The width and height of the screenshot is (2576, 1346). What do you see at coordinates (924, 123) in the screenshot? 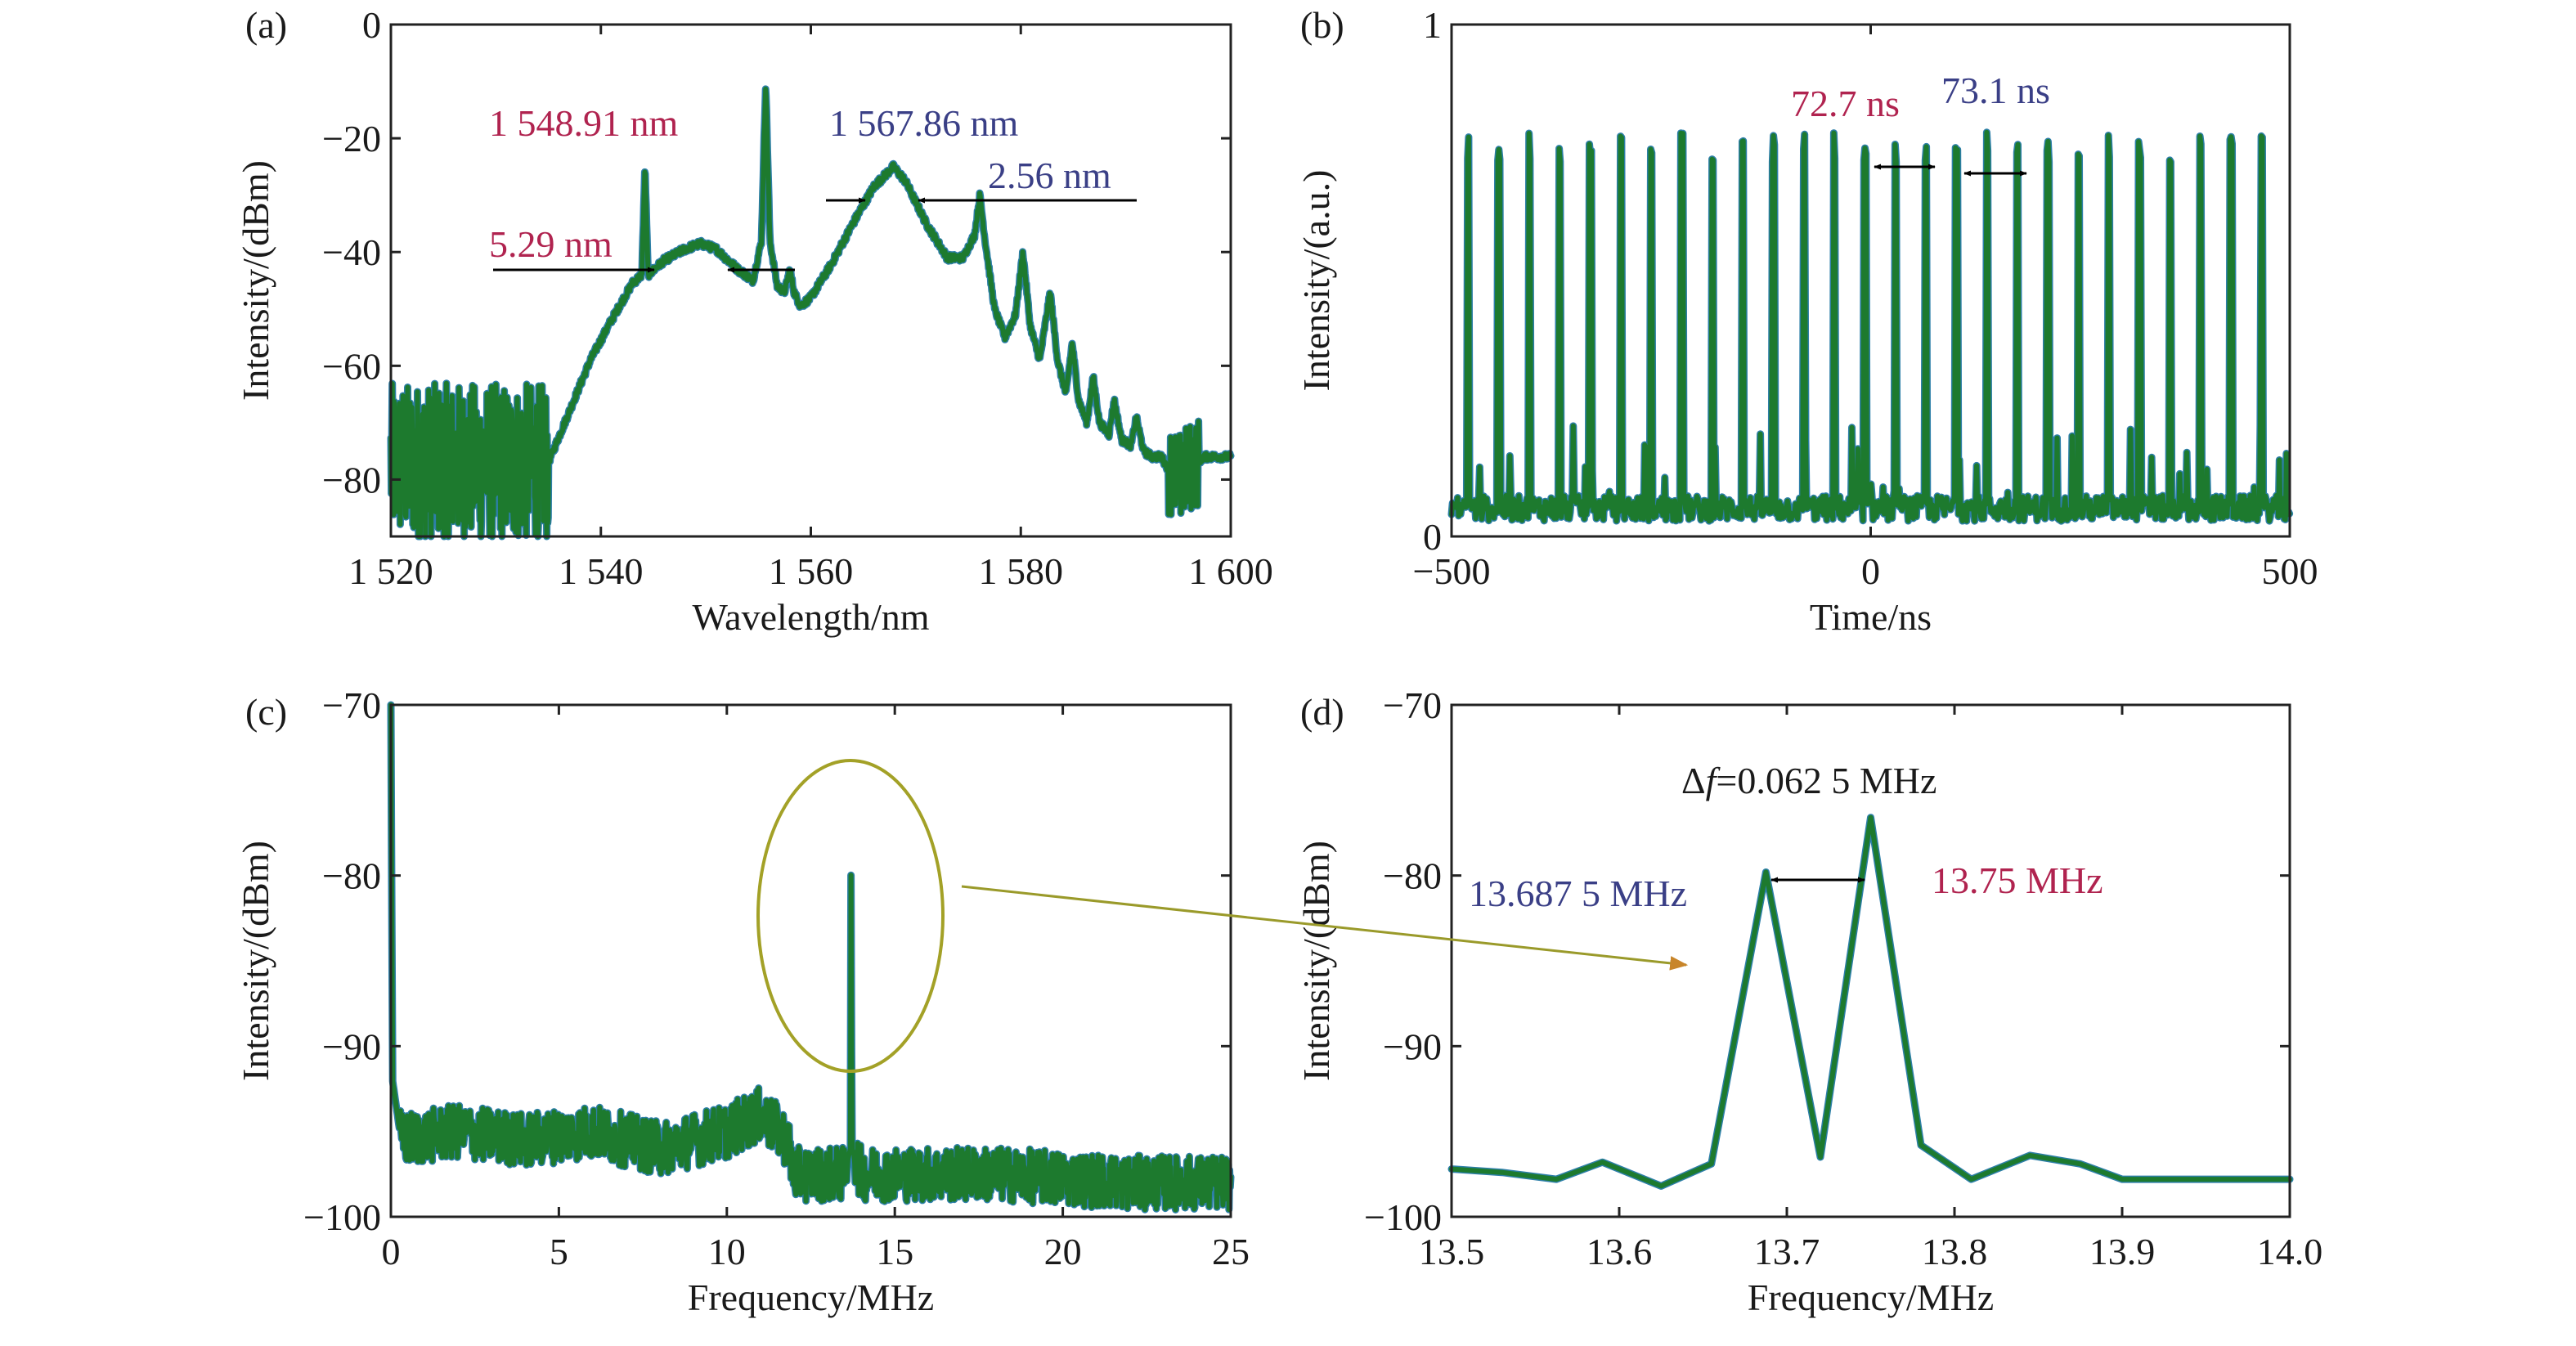
I see `panel-a-peak-right-label: 1 567.86 nm` at bounding box center [924, 123].